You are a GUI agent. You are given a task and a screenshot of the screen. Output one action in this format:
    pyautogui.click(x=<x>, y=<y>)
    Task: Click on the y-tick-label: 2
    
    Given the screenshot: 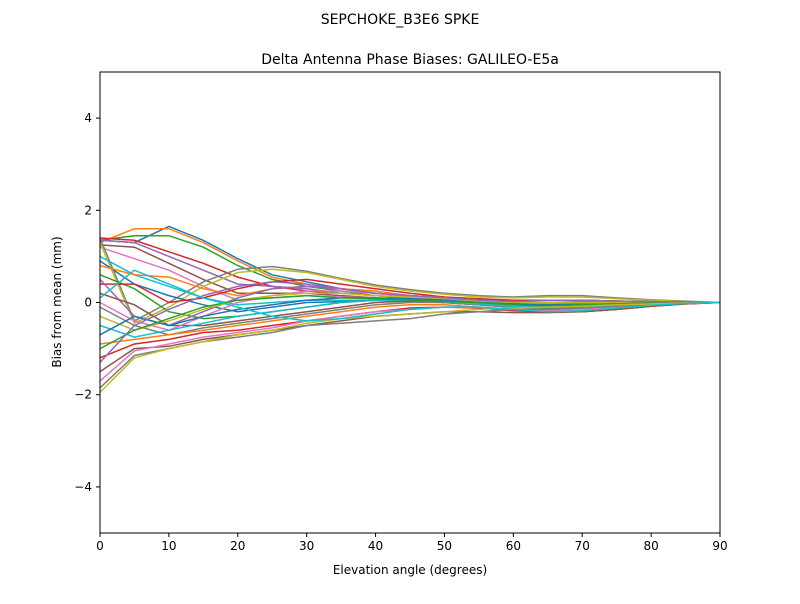 What is the action you would take?
    pyautogui.click(x=88, y=210)
    